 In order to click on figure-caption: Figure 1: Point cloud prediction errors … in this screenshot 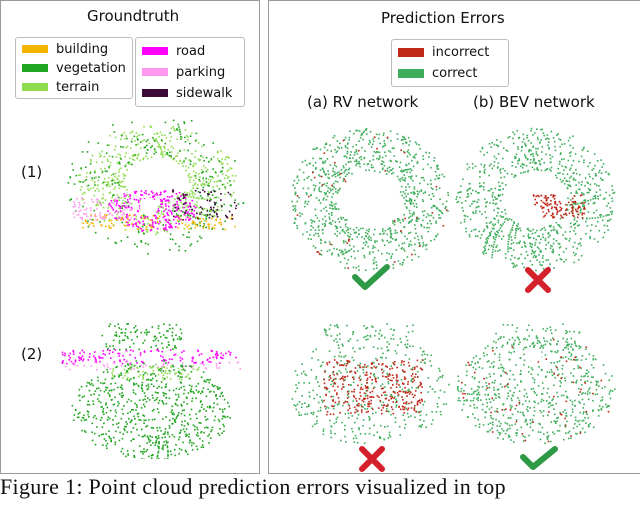, I will do `click(253, 486)`.